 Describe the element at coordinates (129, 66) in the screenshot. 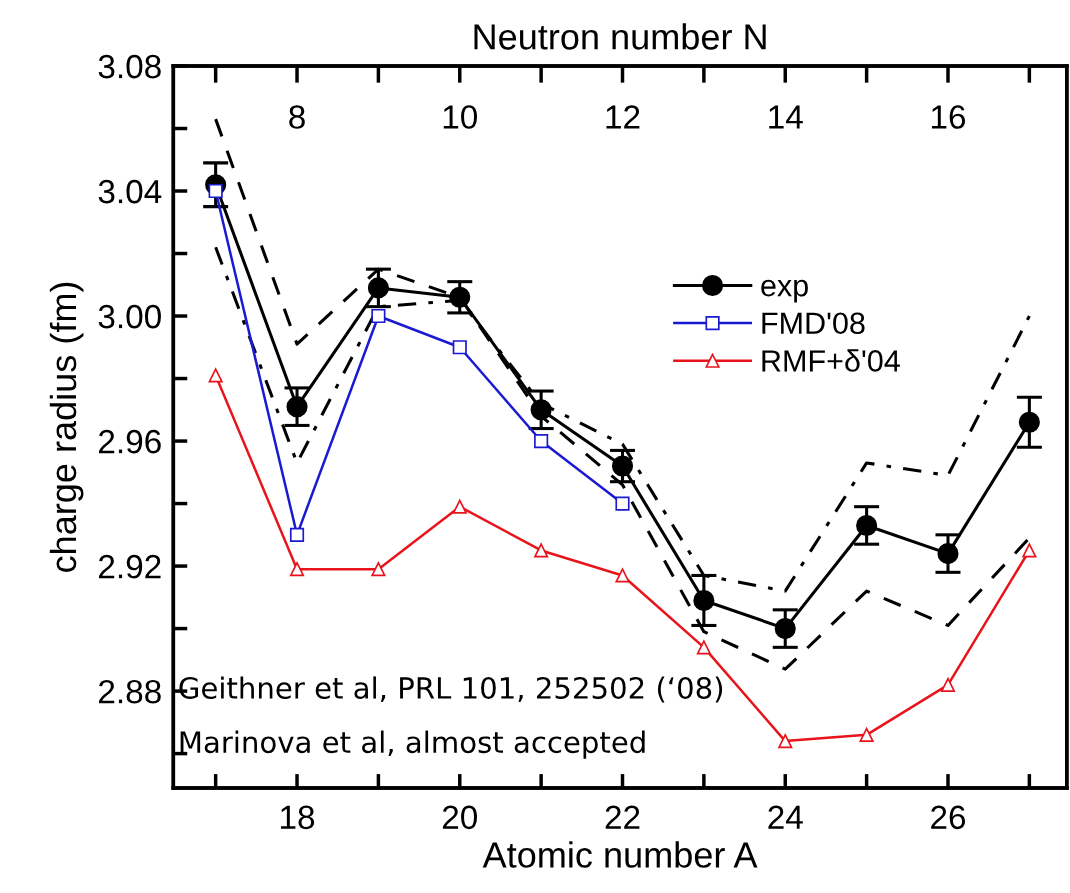

I see `y-tick-label: 3.08` at that location.